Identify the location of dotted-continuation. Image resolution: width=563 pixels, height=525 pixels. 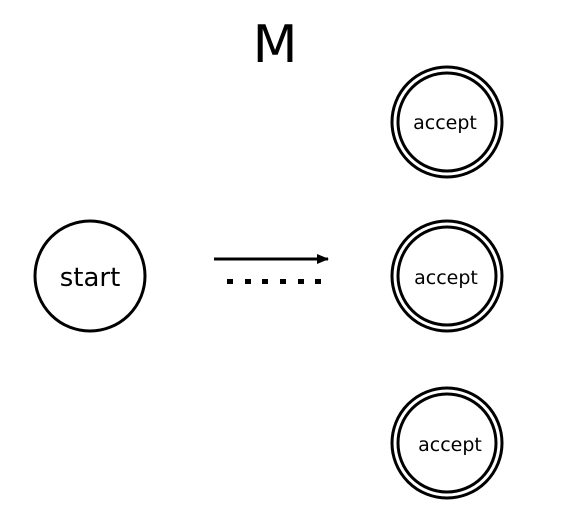
(274, 281).